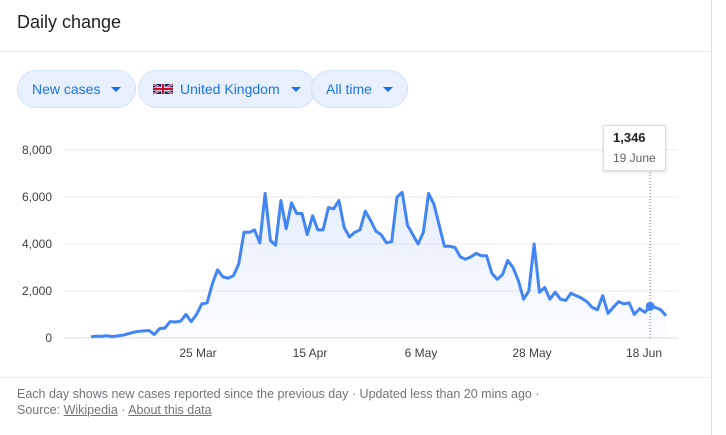 The image size is (726, 435). I want to click on region-dropdown-label: United Kingdom, so click(230, 89).